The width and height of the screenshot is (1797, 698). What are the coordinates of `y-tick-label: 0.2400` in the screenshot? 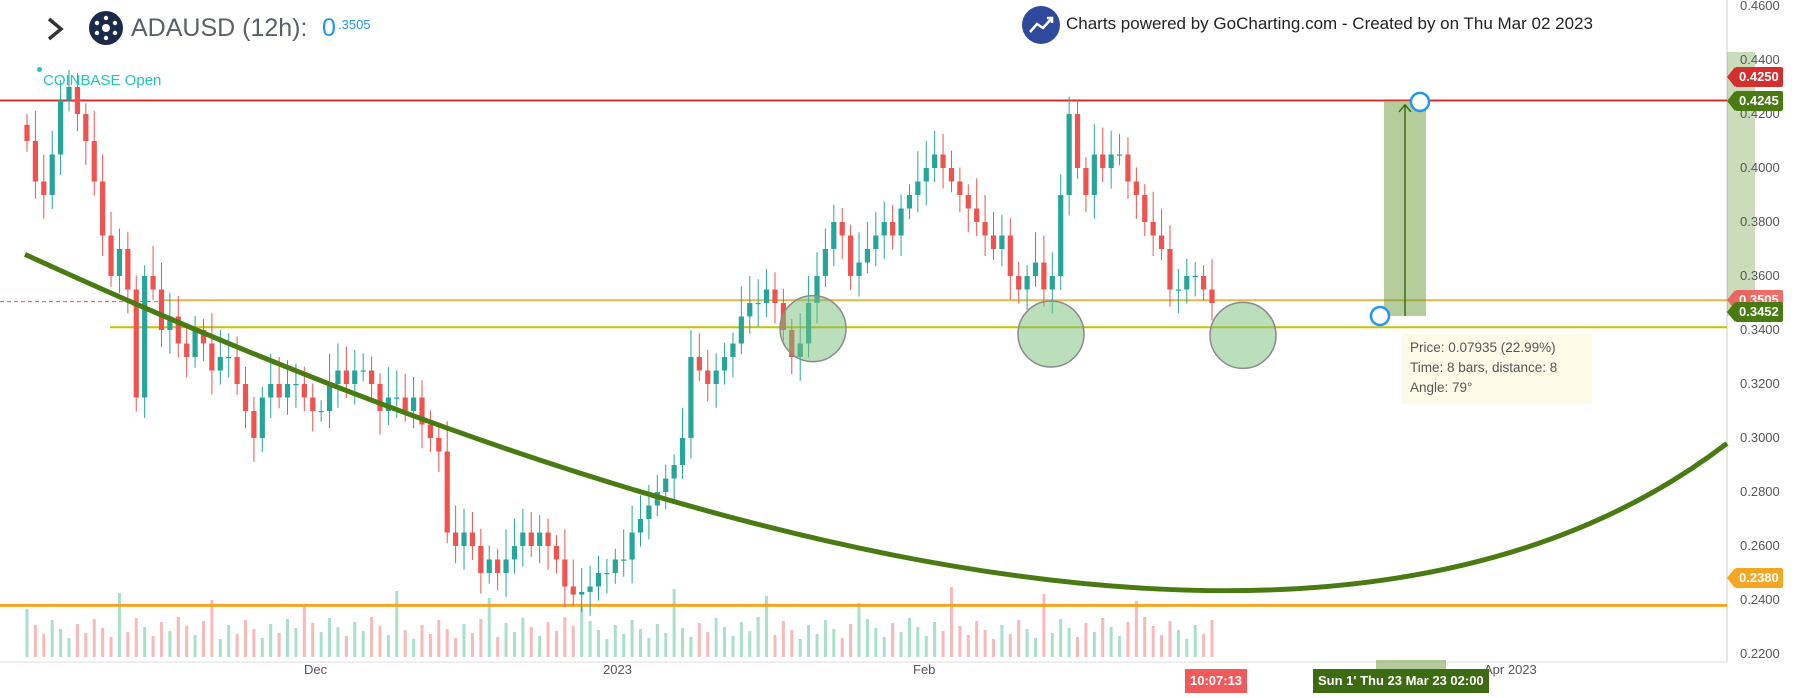 It's located at (1760, 599).